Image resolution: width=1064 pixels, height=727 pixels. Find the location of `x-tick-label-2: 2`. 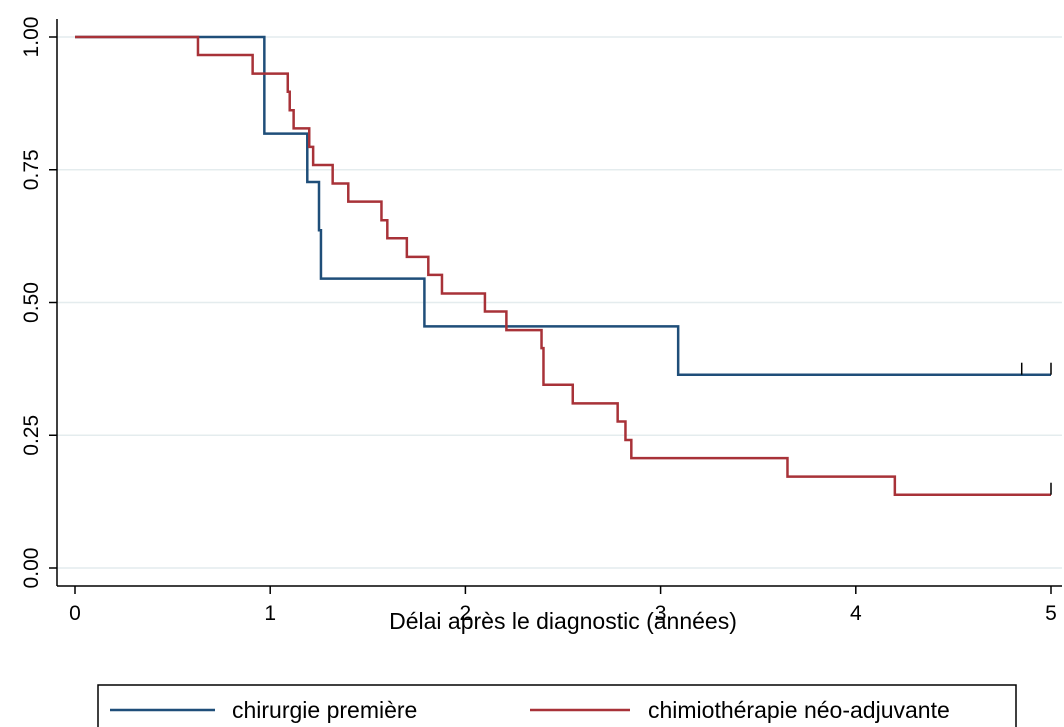

x-tick-label-2: 2 is located at coordinates (466, 613).